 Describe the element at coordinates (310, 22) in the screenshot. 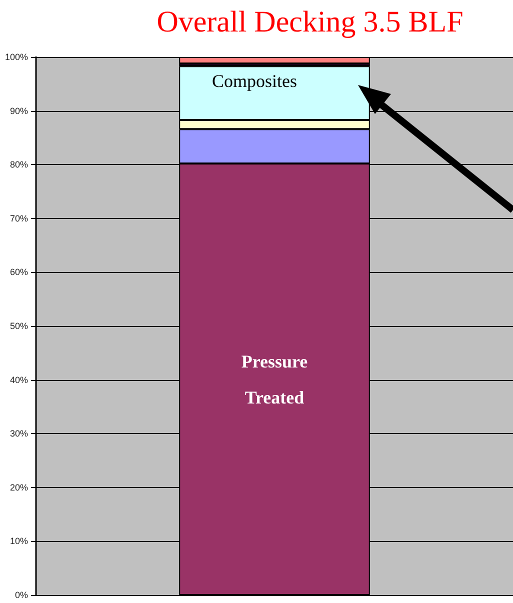

I see `chart-title: Overall Decking 3.5 BLF` at that location.